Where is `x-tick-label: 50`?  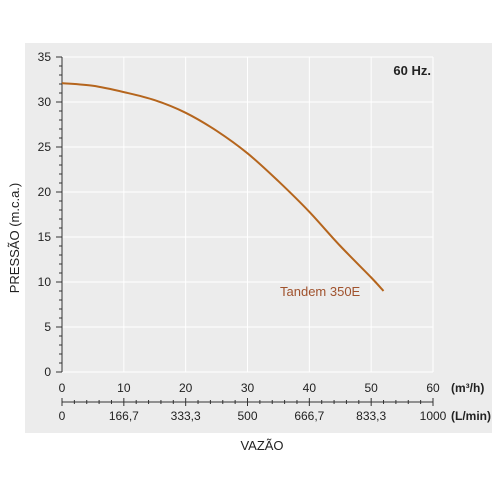
x-tick-label: 50 is located at coordinates (371, 388).